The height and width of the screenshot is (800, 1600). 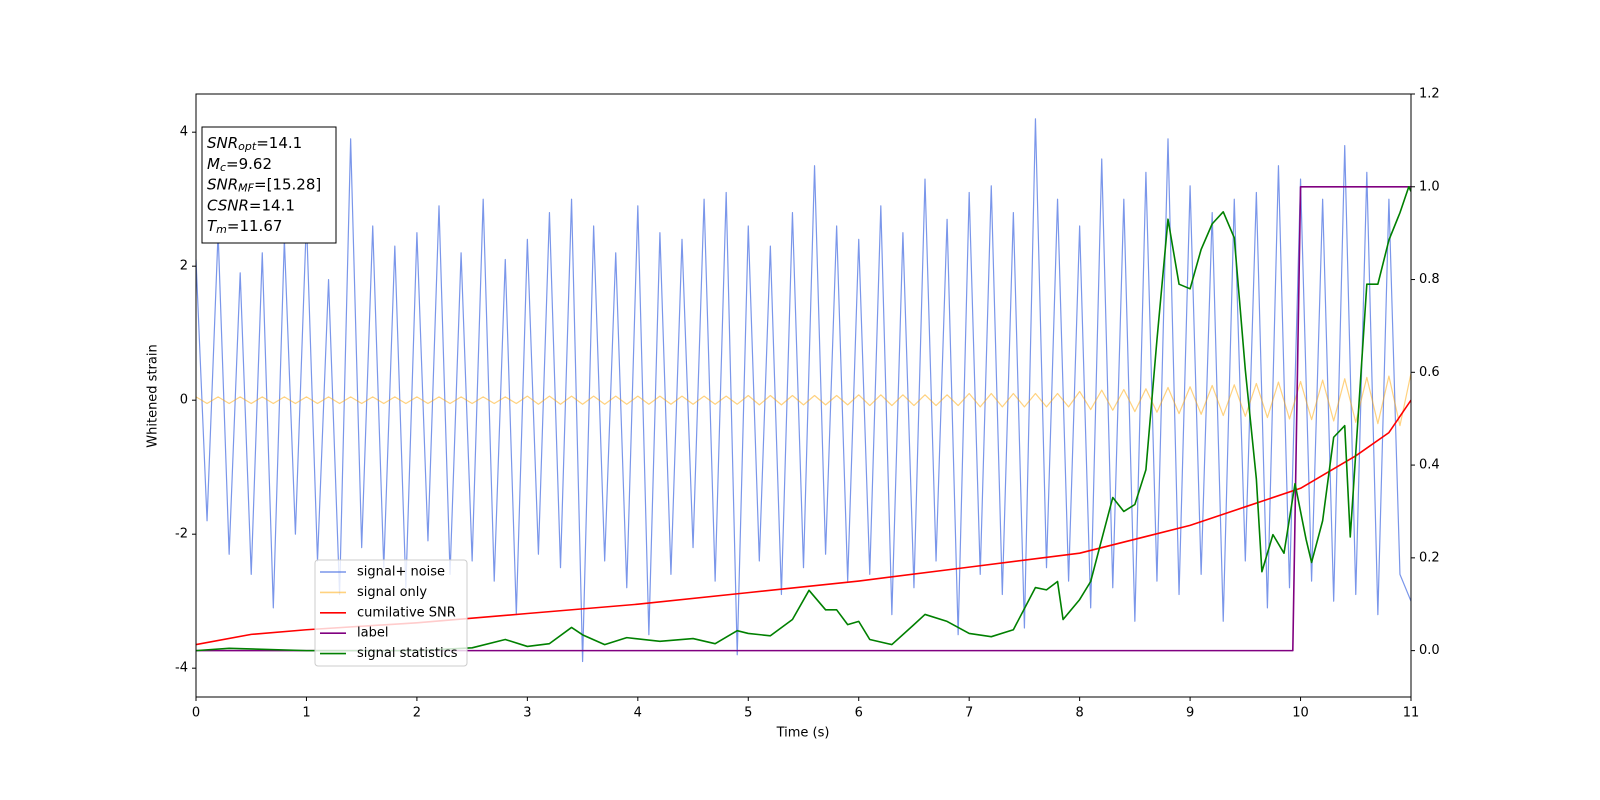 I want to click on legend-label: signal only, so click(x=392, y=592).